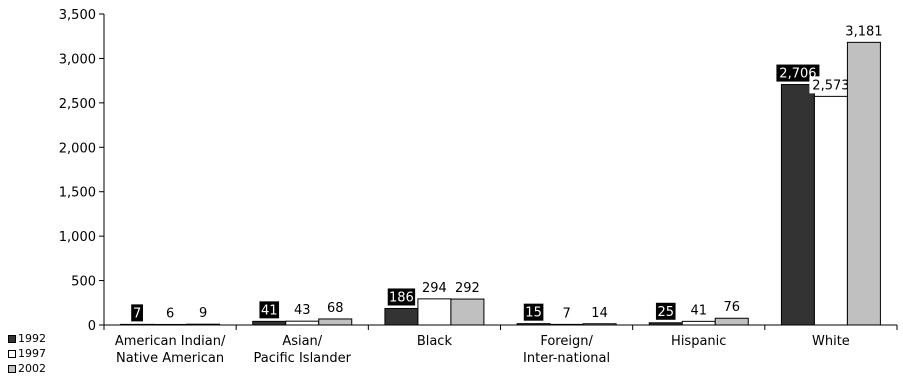 This screenshot has height=381, width=903. Describe the element at coordinates (83, 282) in the screenshot. I see `y-tick-label: 500` at that location.